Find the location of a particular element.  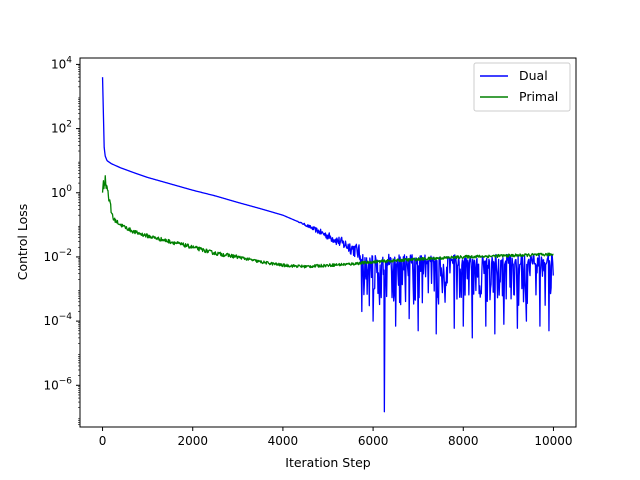

x-tick-label: 0 is located at coordinates (103, 441).